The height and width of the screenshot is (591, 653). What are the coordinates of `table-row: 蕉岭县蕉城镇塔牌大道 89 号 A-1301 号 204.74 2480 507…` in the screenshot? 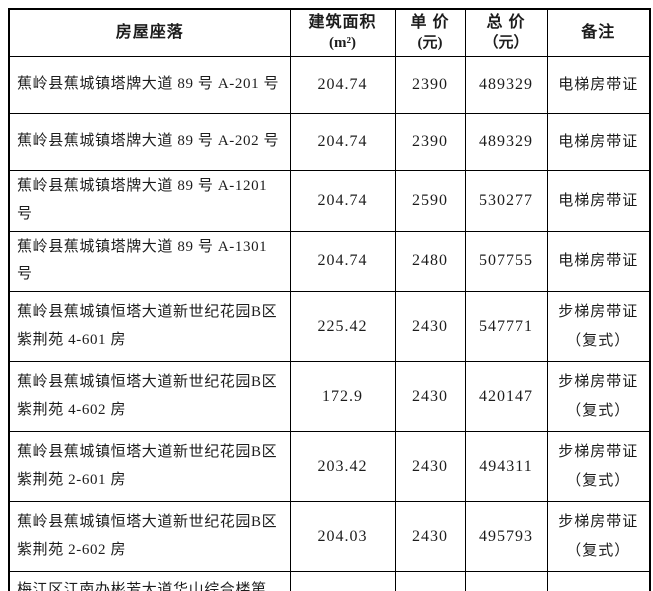 It's located at (329, 261).